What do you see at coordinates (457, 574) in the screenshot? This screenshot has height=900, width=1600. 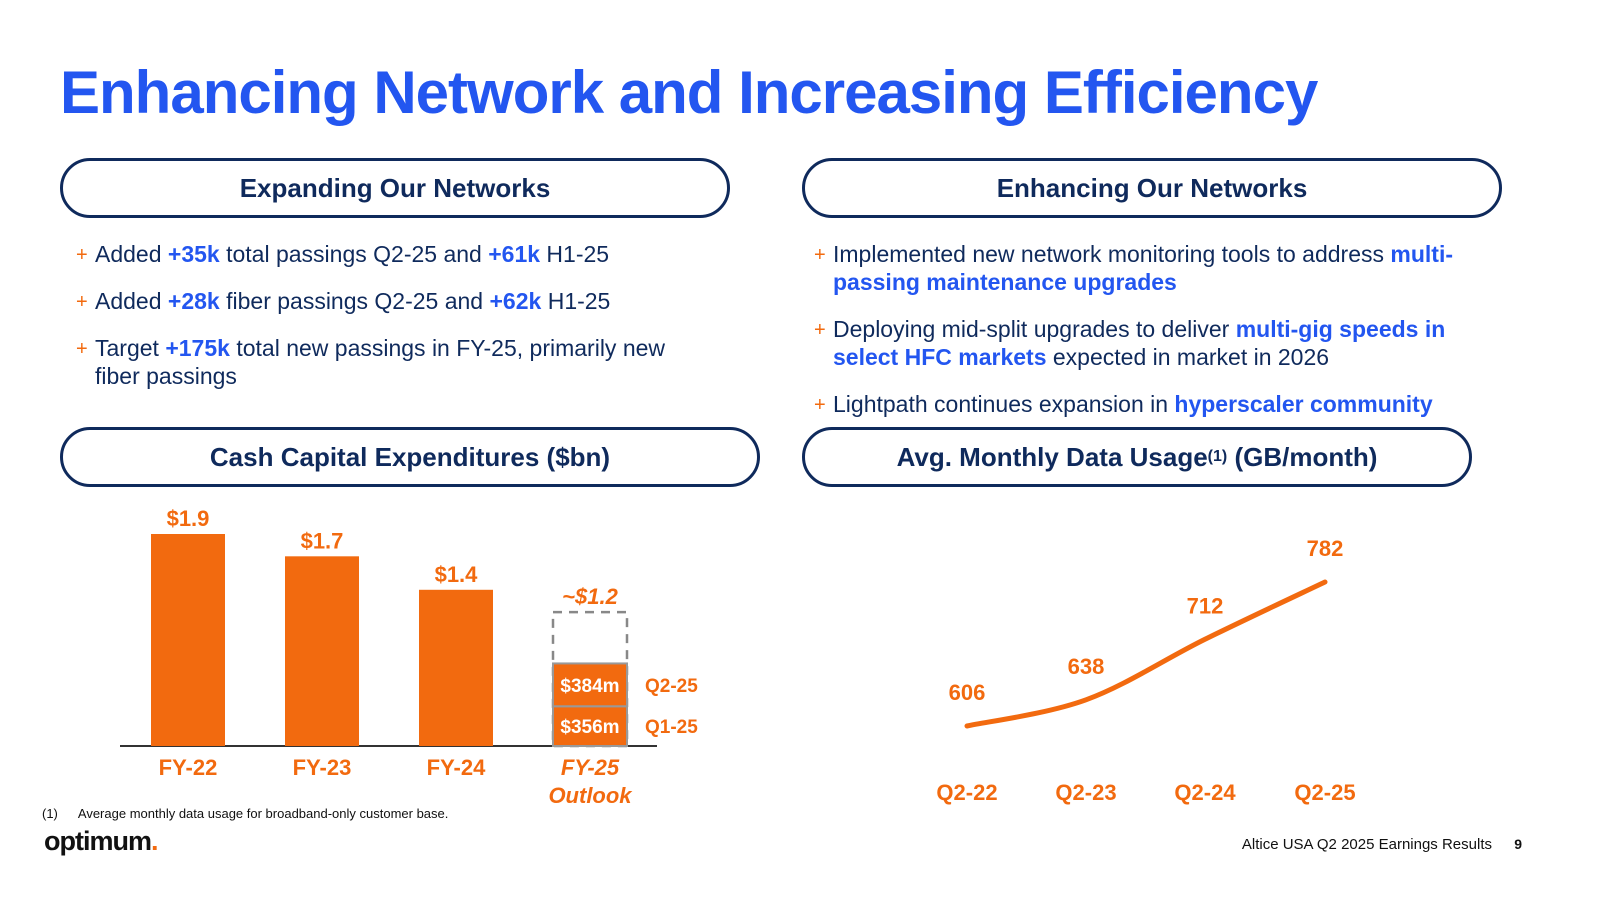 I see `data-label: $1.4` at bounding box center [457, 574].